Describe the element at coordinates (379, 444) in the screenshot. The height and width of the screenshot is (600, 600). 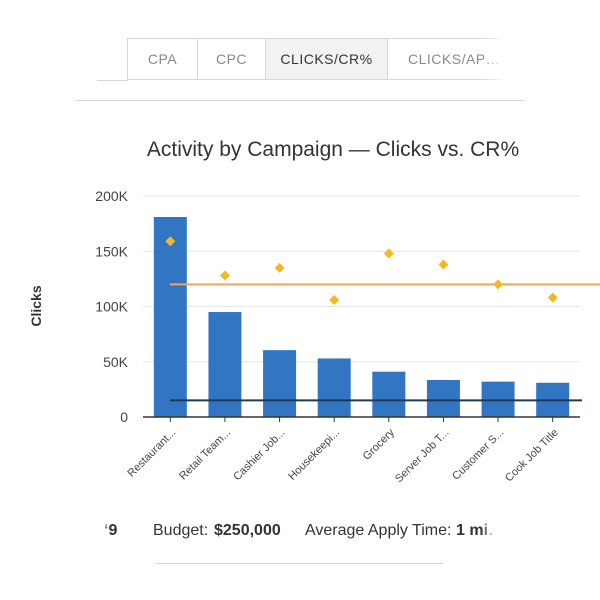
I see `x-tick-label: Grocery` at that location.